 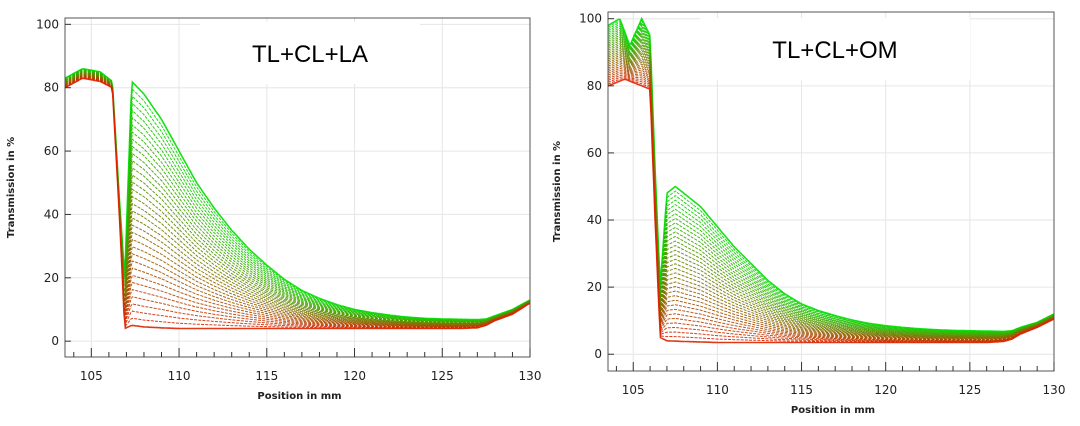 I want to click on chart-title-left: TL+CL+LA, so click(x=310, y=54).